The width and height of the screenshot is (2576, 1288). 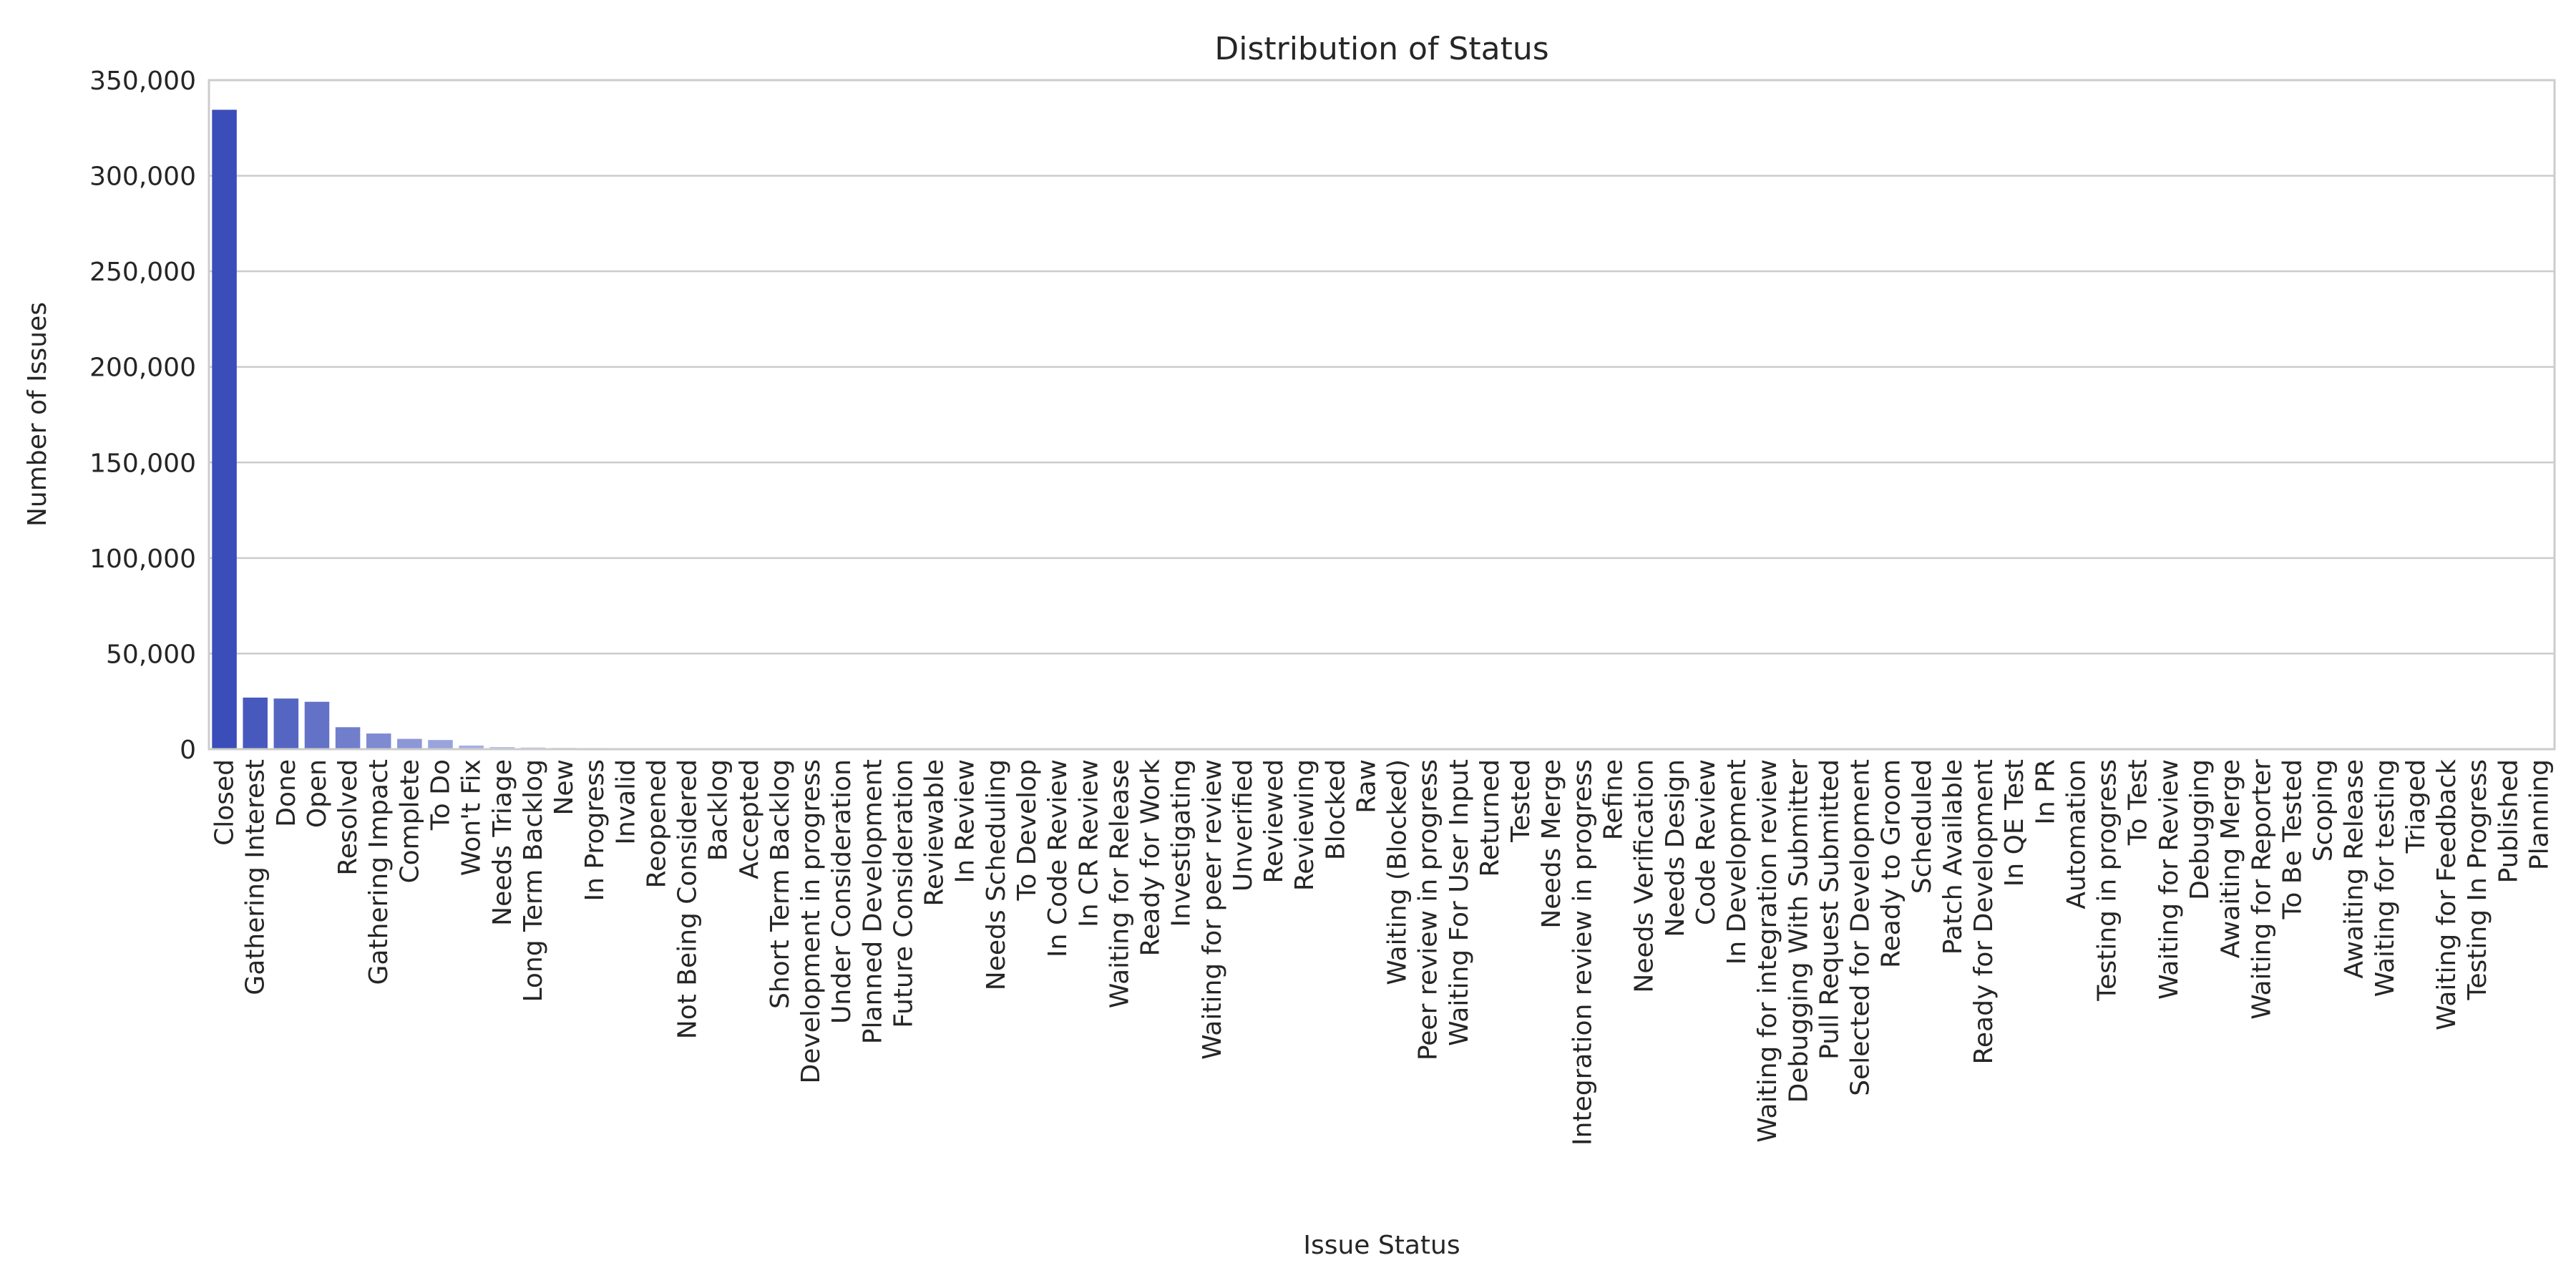 I want to click on x-tick-label: Needs Merge, so click(x=1551, y=844).